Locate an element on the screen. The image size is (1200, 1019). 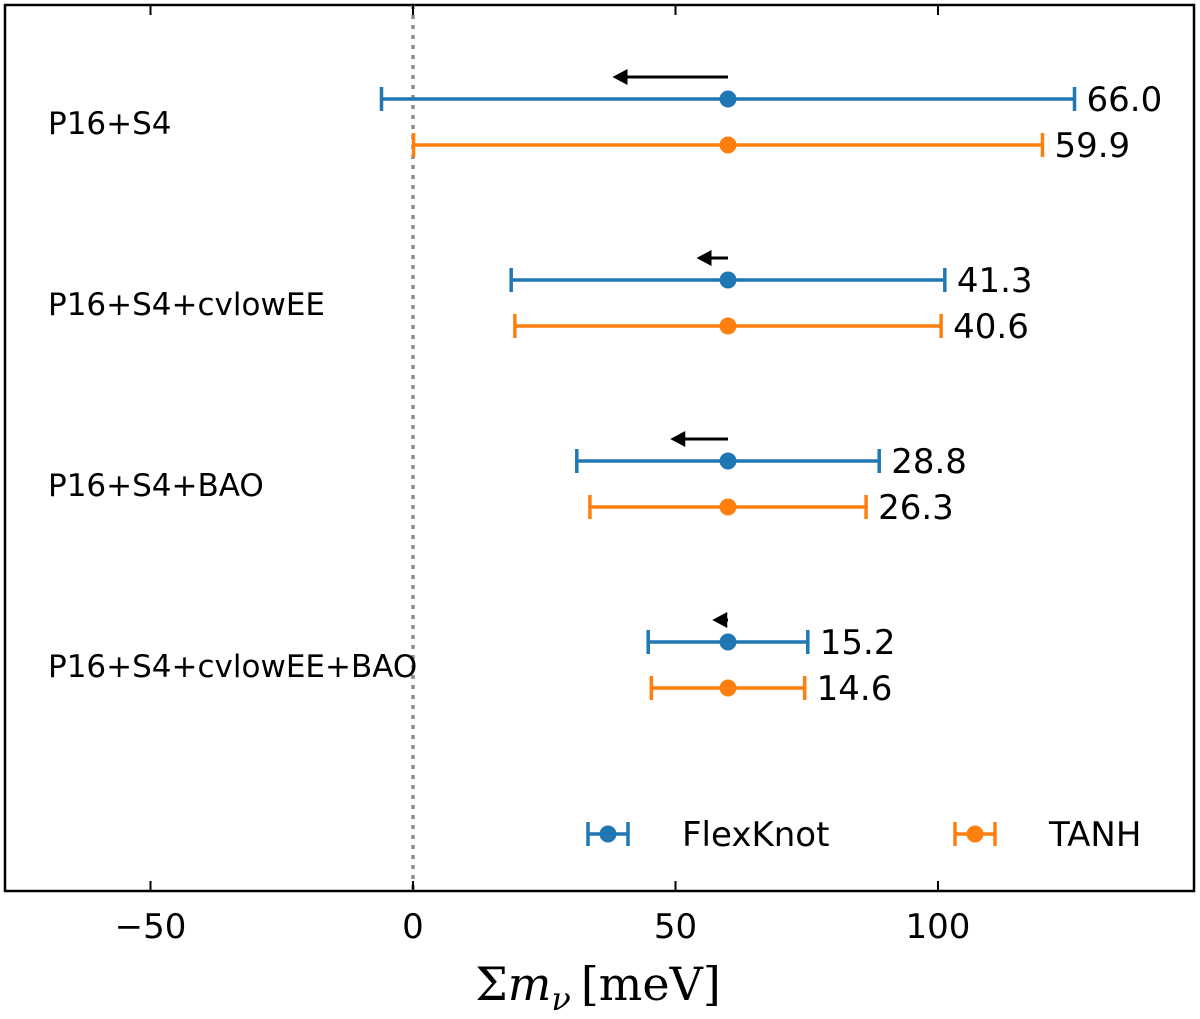
legend-label-flexknot: FlexKnot is located at coordinates (755, 835).